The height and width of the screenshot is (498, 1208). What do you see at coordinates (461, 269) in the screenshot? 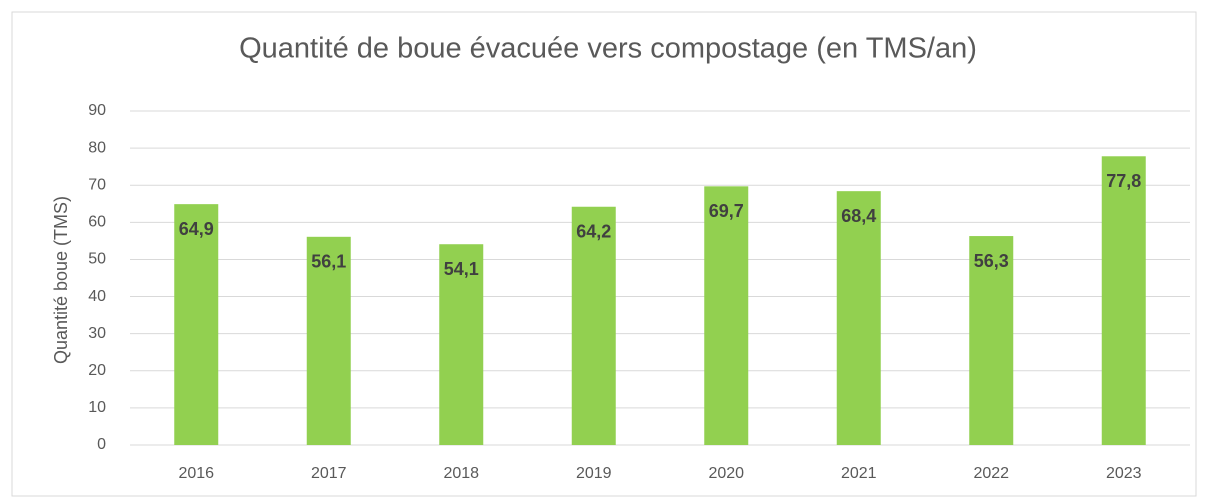
I see `data-label: 54,1` at bounding box center [461, 269].